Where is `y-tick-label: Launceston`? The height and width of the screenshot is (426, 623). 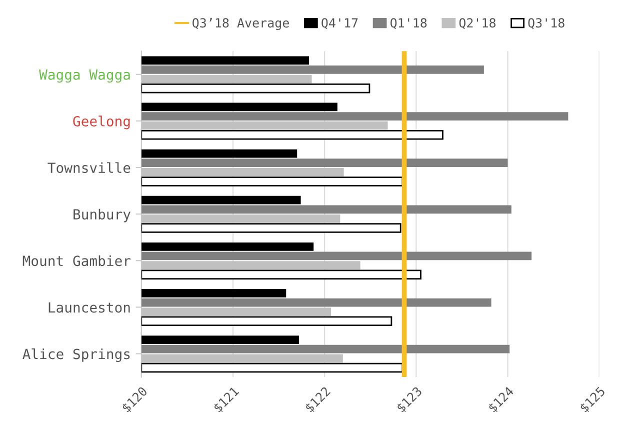 y-tick-label: Launceston is located at coordinates (89, 307).